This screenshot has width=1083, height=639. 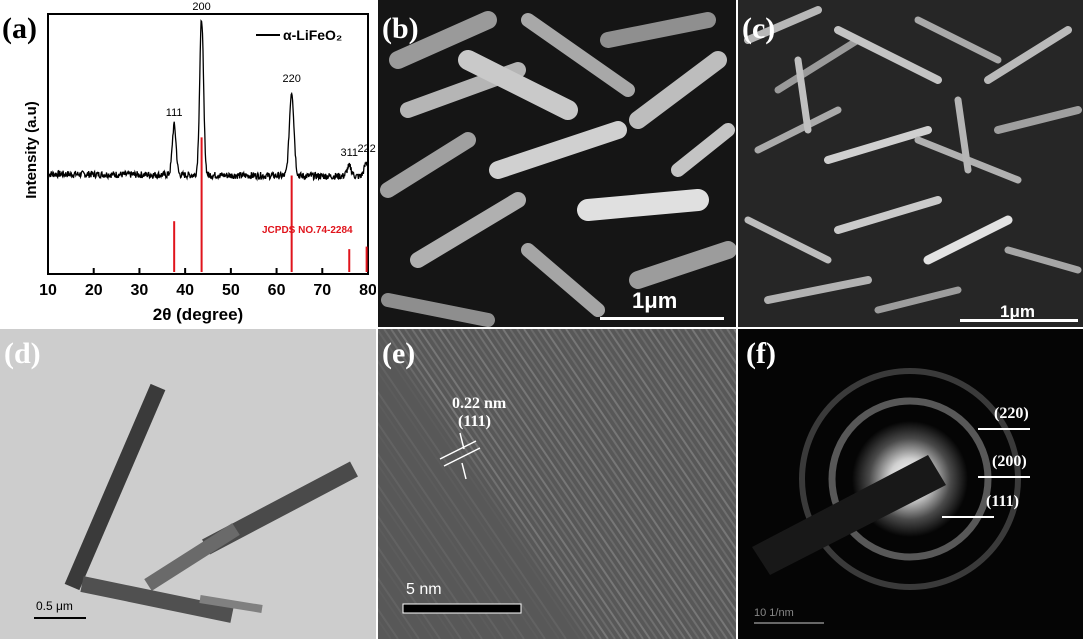 I want to click on lattice-plane-label: (111), so click(x=474, y=421).